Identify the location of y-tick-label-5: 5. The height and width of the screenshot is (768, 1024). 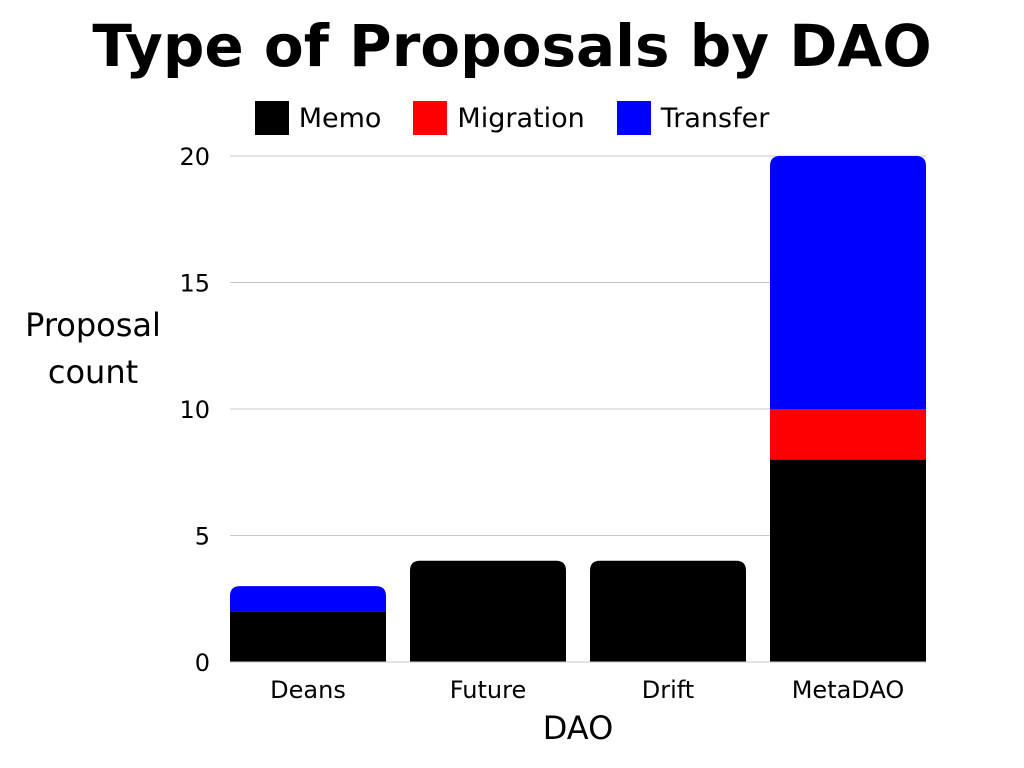
(202, 537).